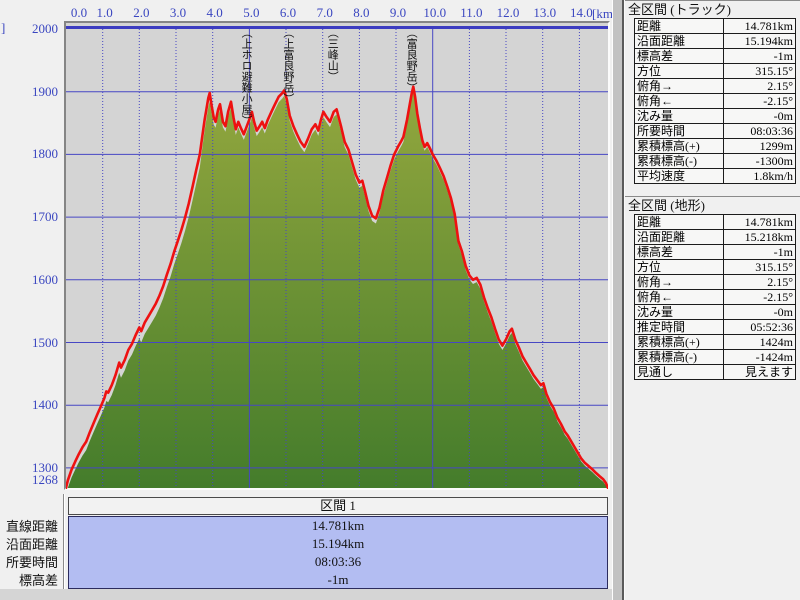 The height and width of the screenshot is (600, 800). I want to click on stat-value: 15.194km, so click(759, 41).